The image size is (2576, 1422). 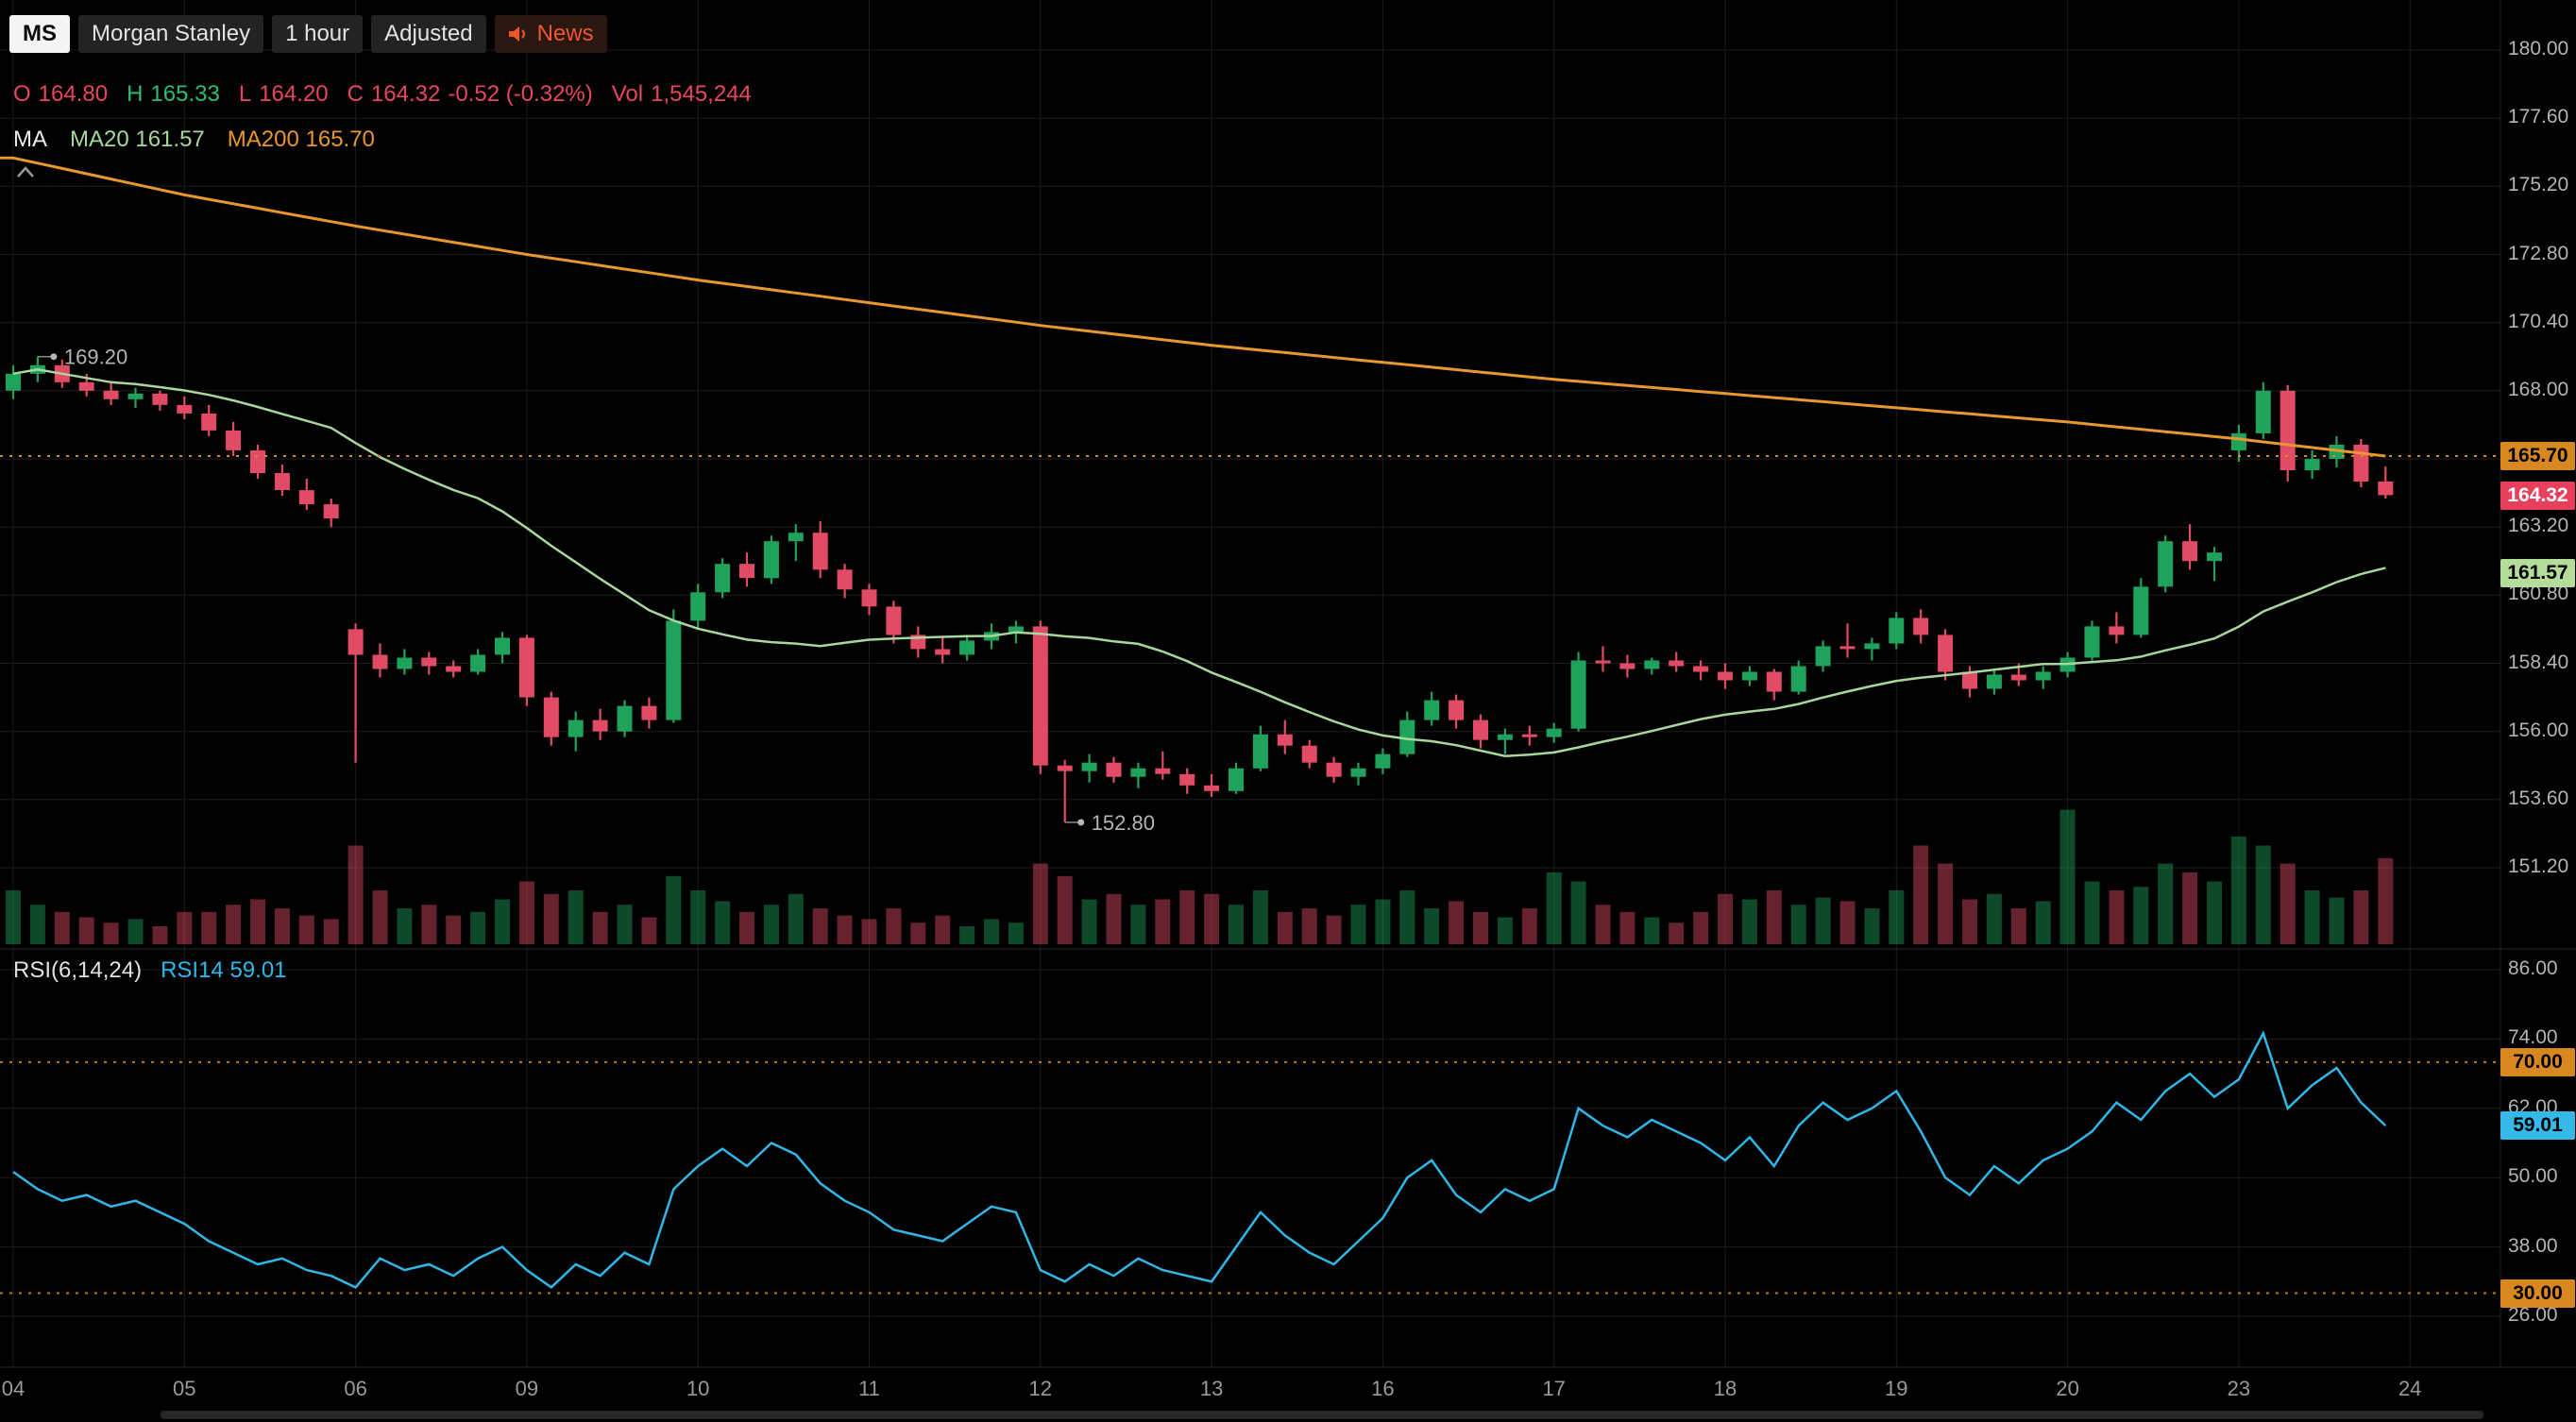 I want to click on time-axis-label: 12, so click(x=1040, y=1388).